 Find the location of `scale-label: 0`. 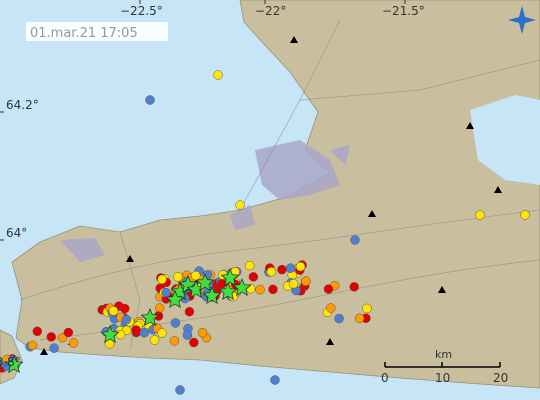

scale-label: 0 is located at coordinates (385, 378).